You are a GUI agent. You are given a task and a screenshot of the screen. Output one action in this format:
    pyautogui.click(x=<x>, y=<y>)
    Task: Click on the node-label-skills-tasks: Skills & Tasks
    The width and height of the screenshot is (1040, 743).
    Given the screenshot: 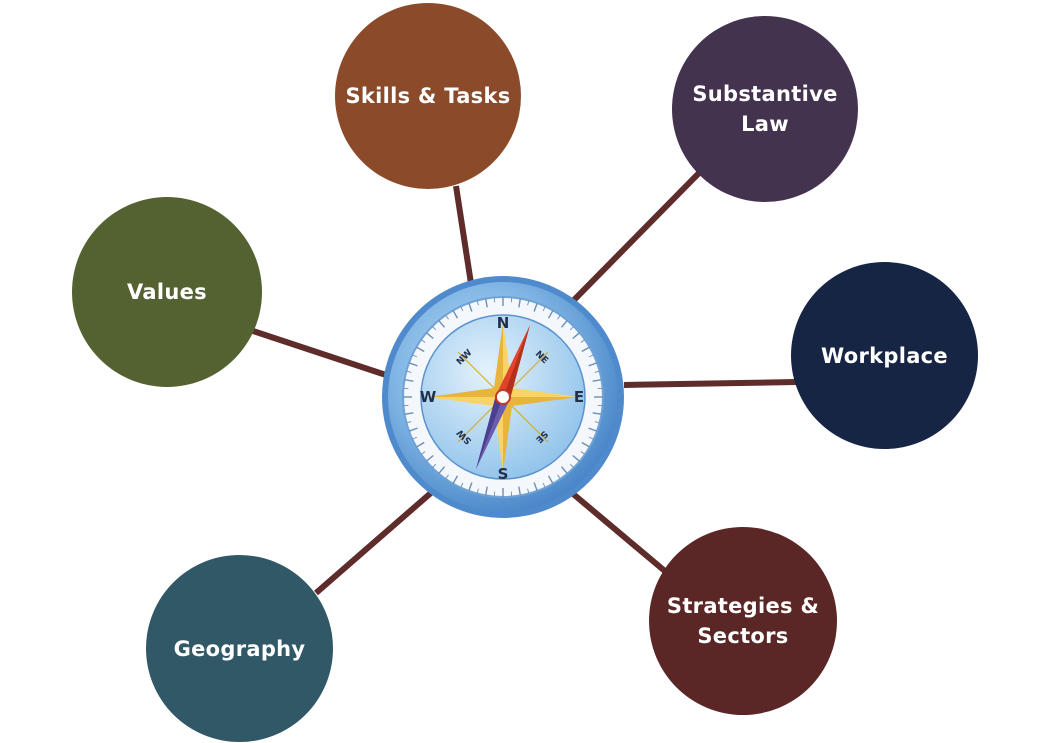 What is the action you would take?
    pyautogui.click(x=428, y=96)
    